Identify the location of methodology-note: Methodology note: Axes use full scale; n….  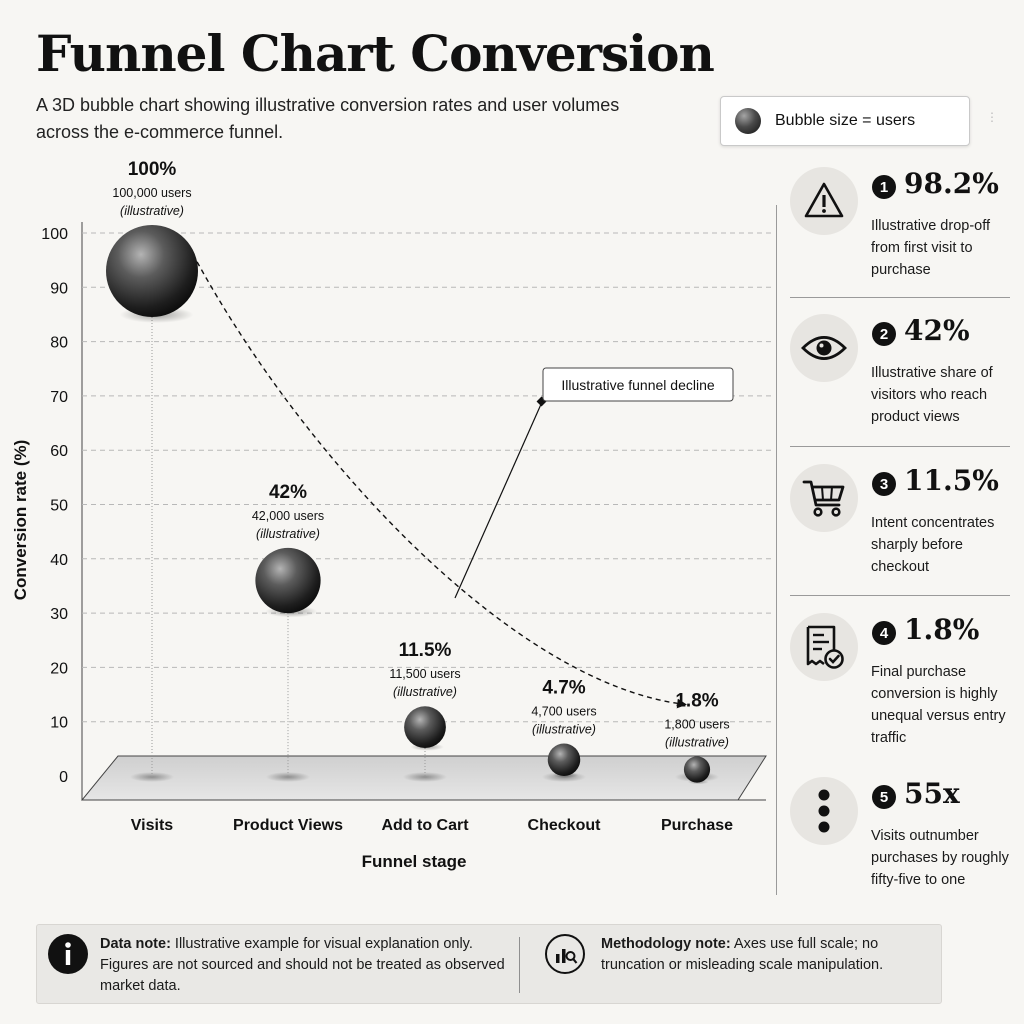
(751, 955).